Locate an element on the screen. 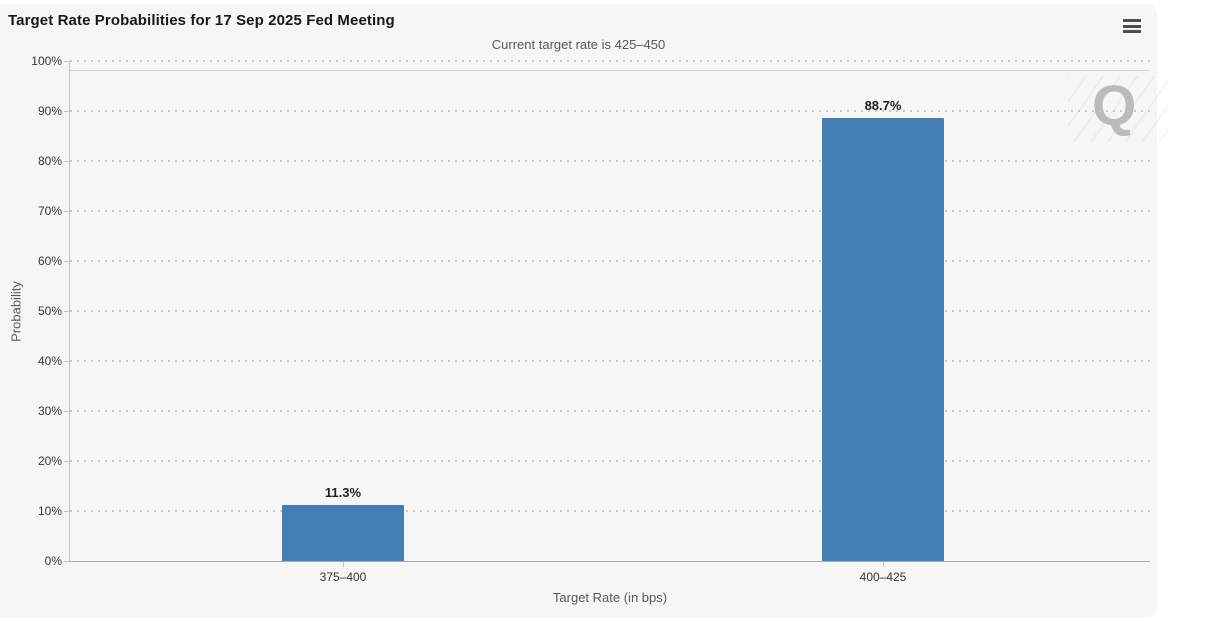 This screenshot has width=1206, height=621. y-tick-label: 0% is located at coordinates (53, 561).